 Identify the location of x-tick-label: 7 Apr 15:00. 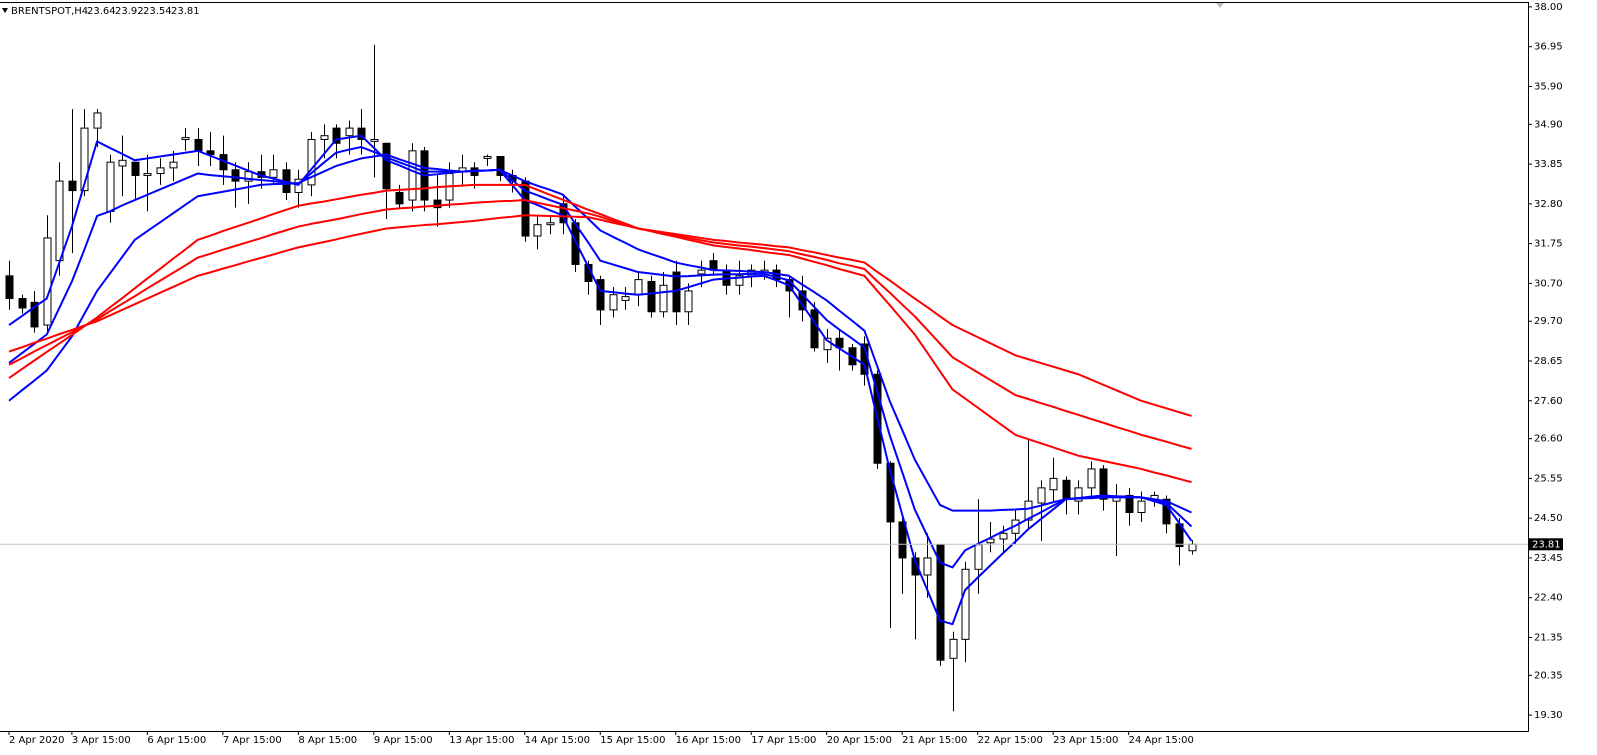
(252, 740).